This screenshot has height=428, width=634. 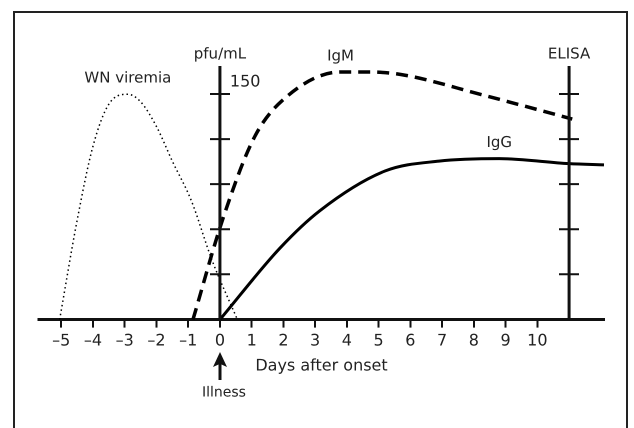 I want to click on x-tick-label: 1, so click(x=251, y=340).